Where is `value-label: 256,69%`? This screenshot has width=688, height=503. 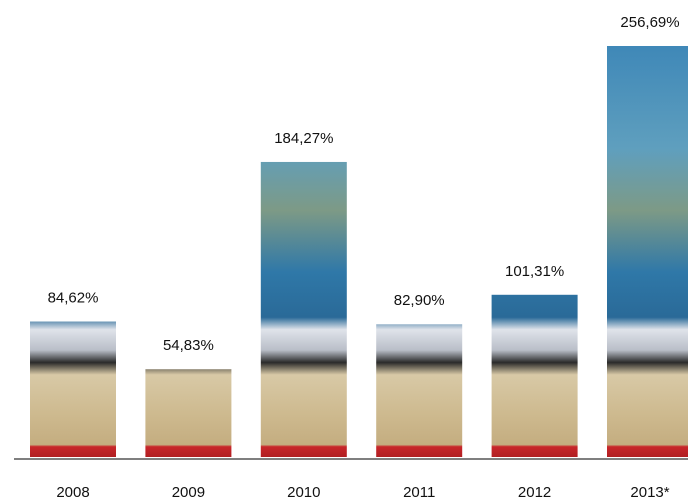
value-label: 256,69% is located at coordinates (649, 22).